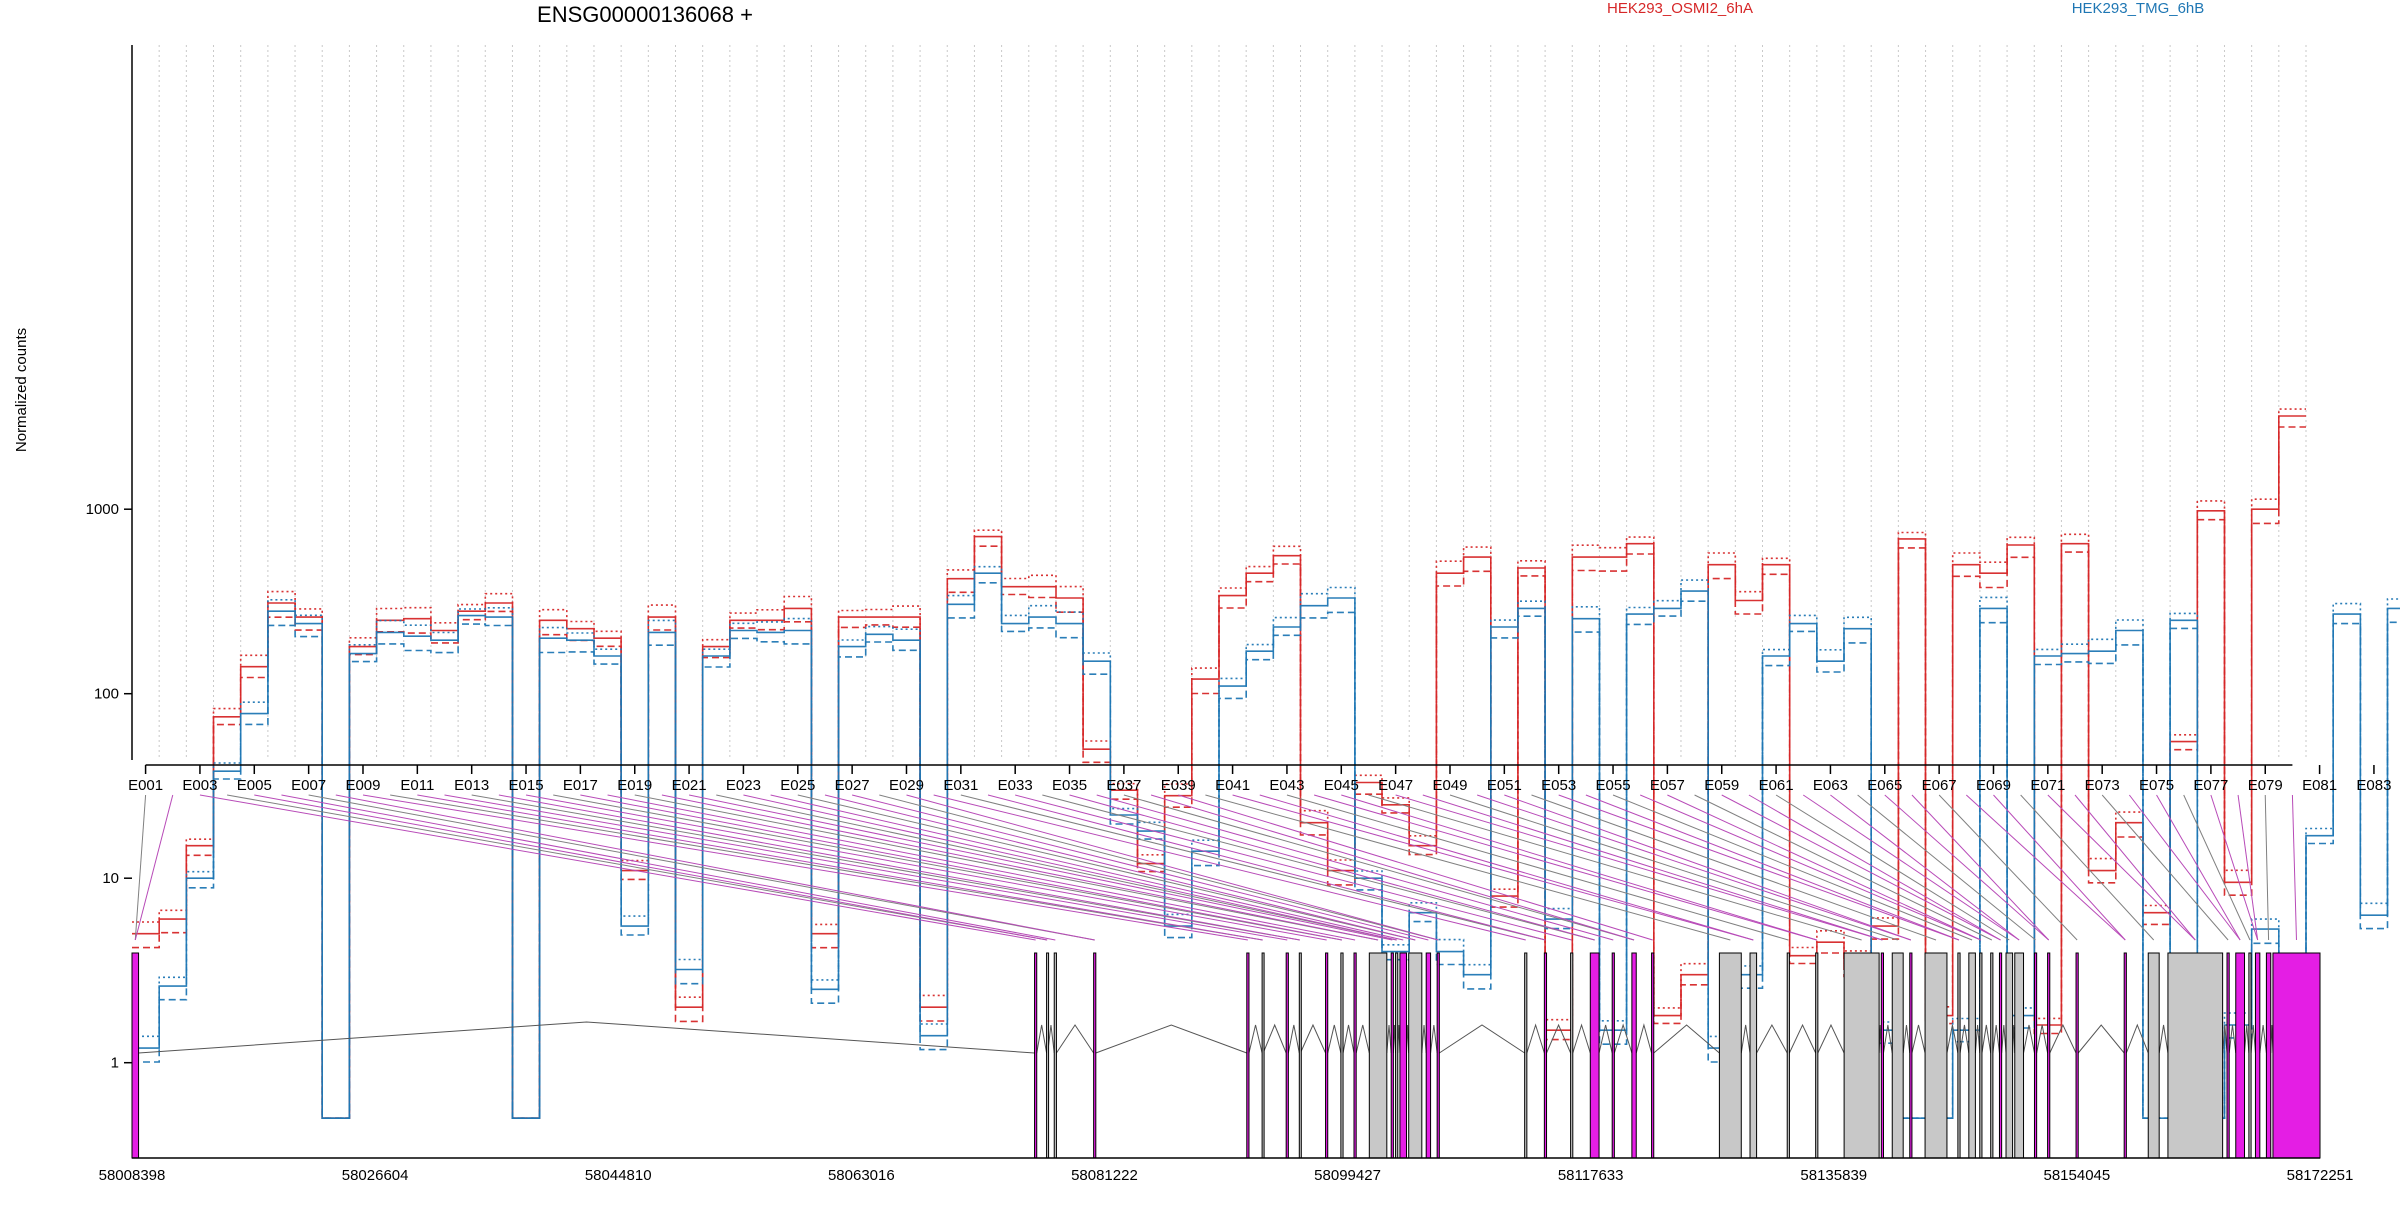 The image size is (2400, 1205). Describe the element at coordinates (1558, 785) in the screenshot. I see `x-tick-label: E053` at that location.